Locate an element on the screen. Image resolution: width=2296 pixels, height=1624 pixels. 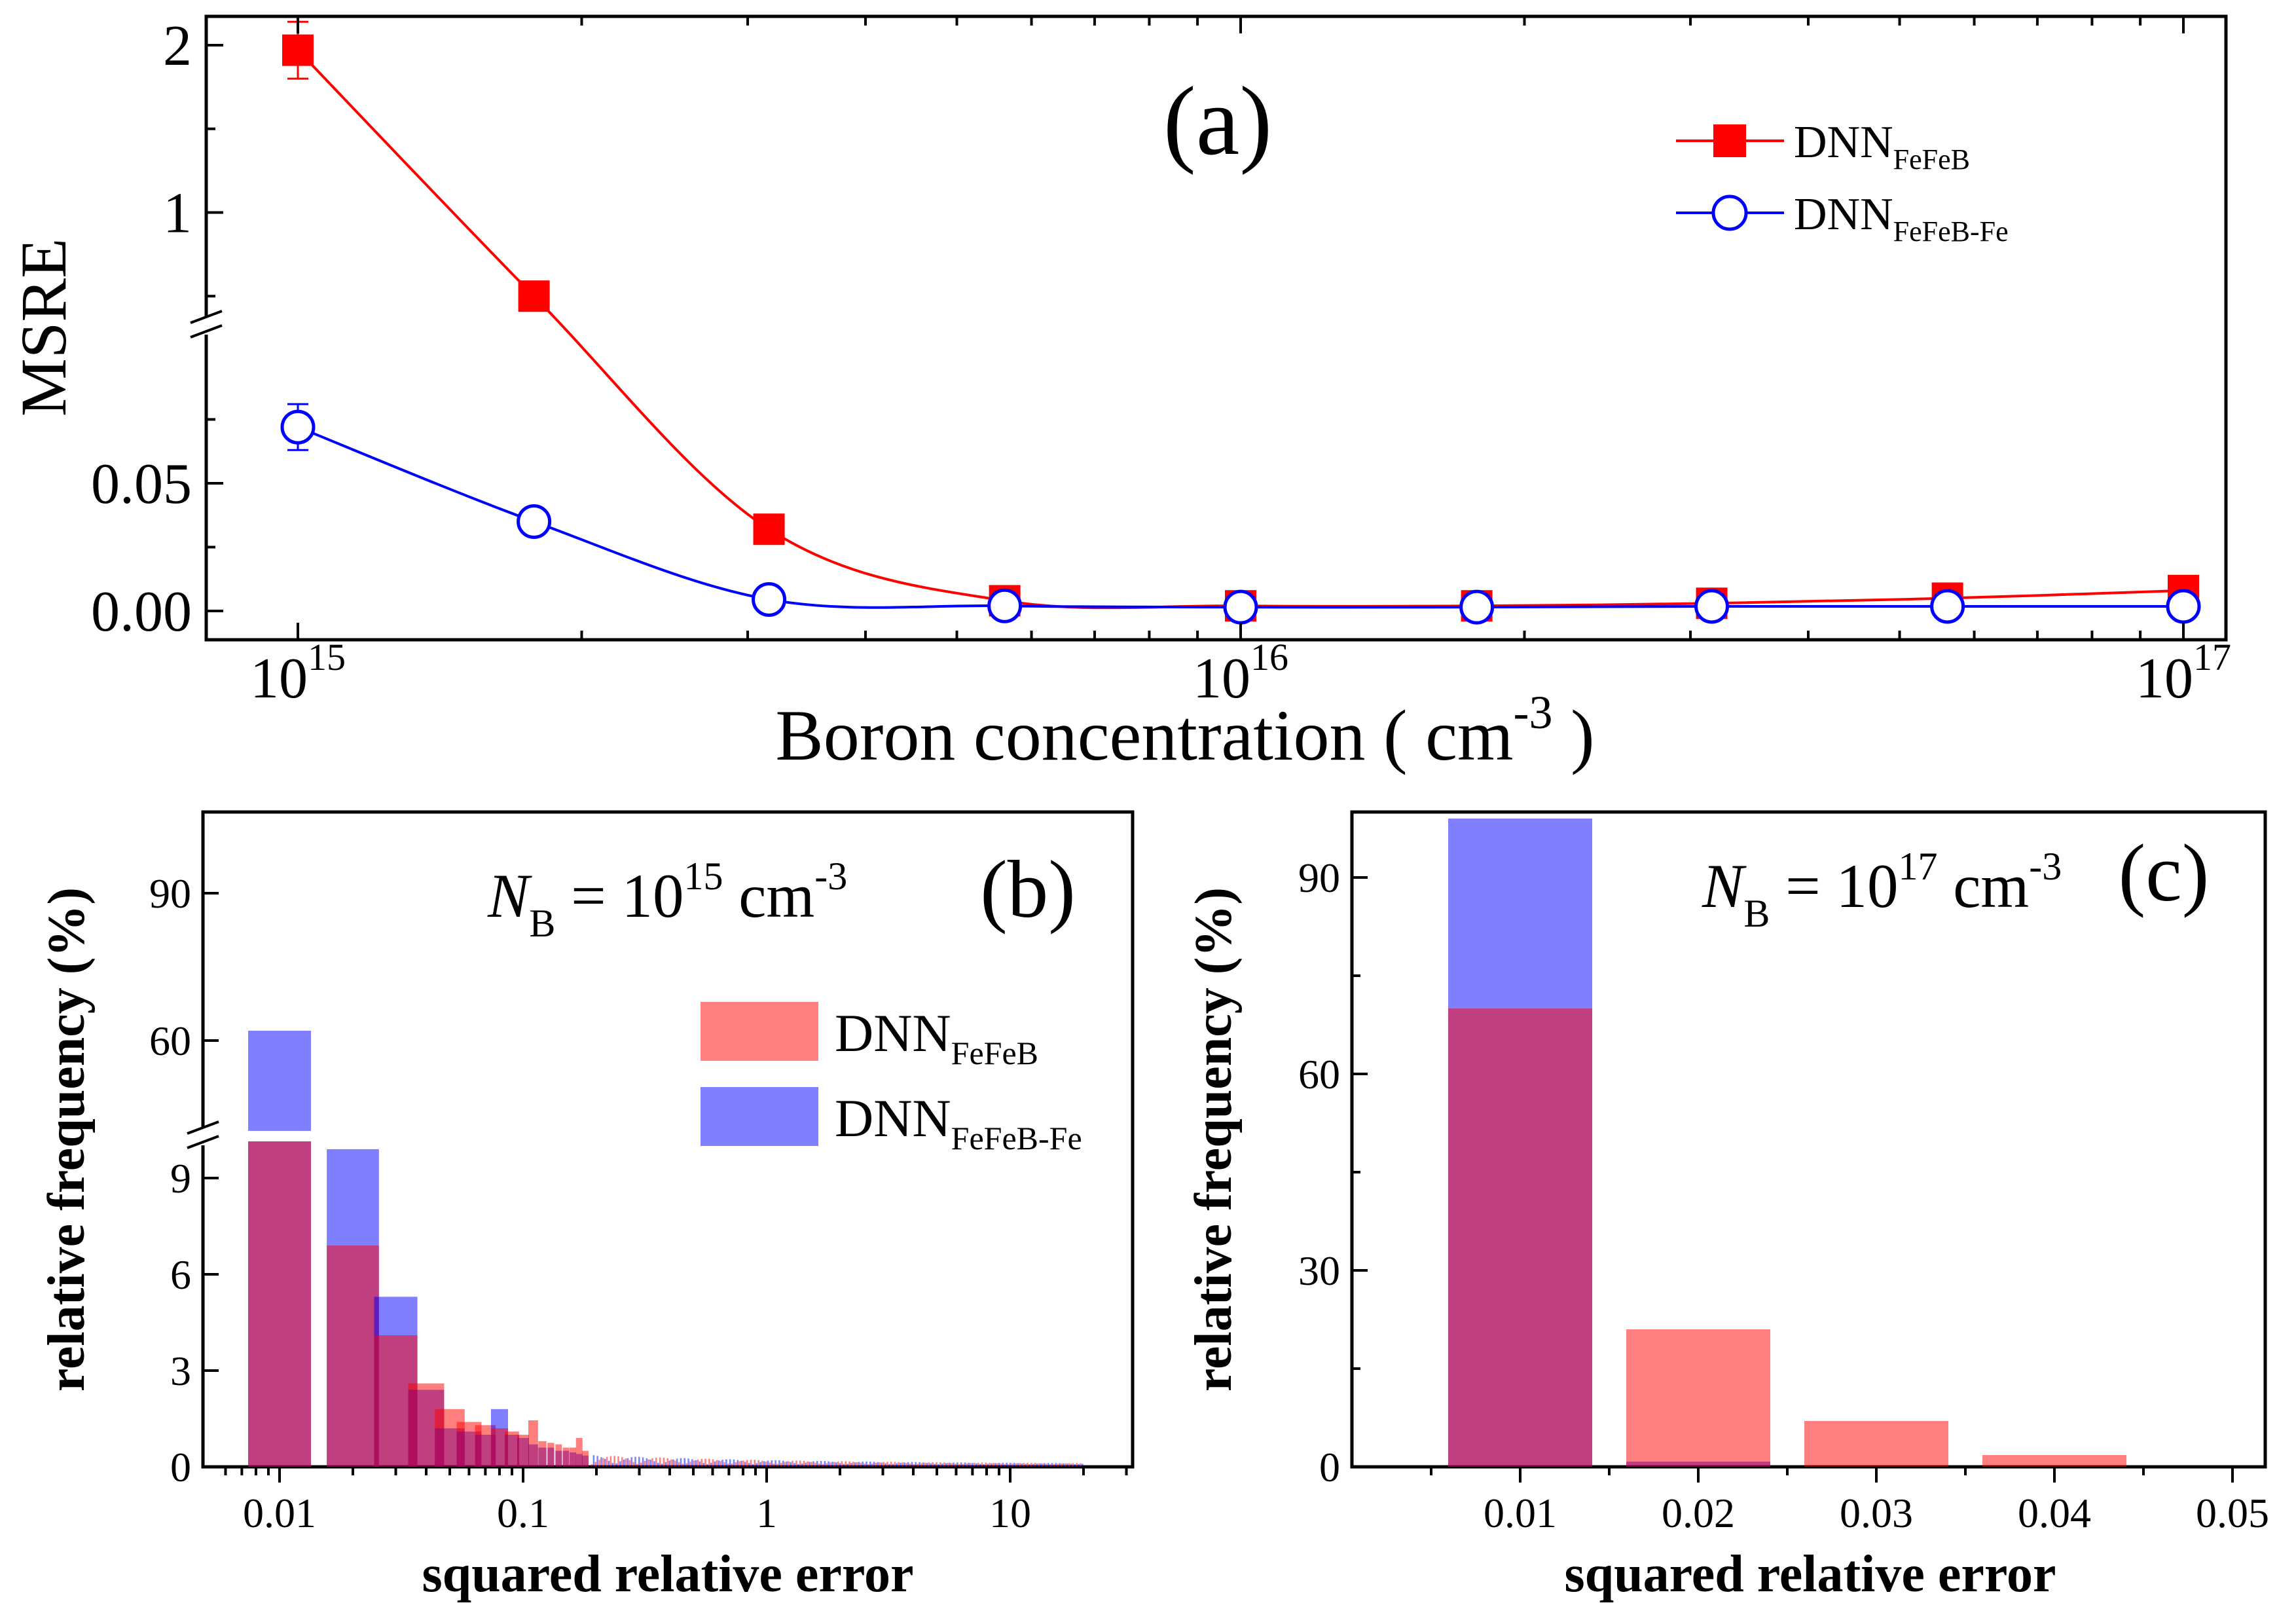
panel-b-annotation: NB = 1015 cm-3 is located at coordinates (667, 900).